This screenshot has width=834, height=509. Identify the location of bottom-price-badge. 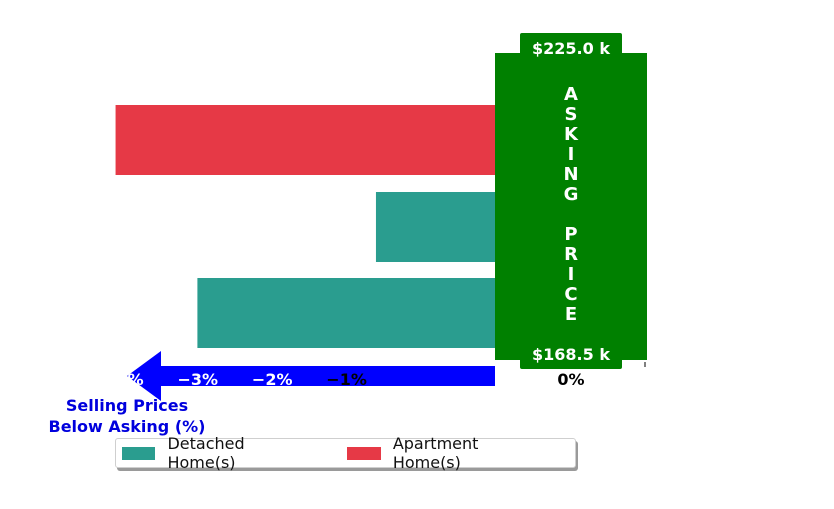
(571, 355).